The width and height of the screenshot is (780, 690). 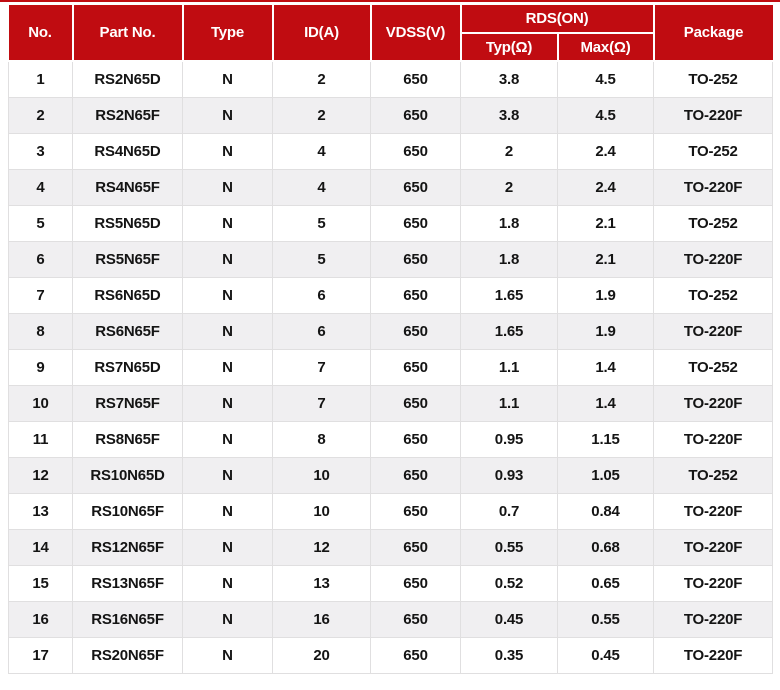 What do you see at coordinates (321, 259) in the screenshot?
I see `cell-id-a: 5` at bounding box center [321, 259].